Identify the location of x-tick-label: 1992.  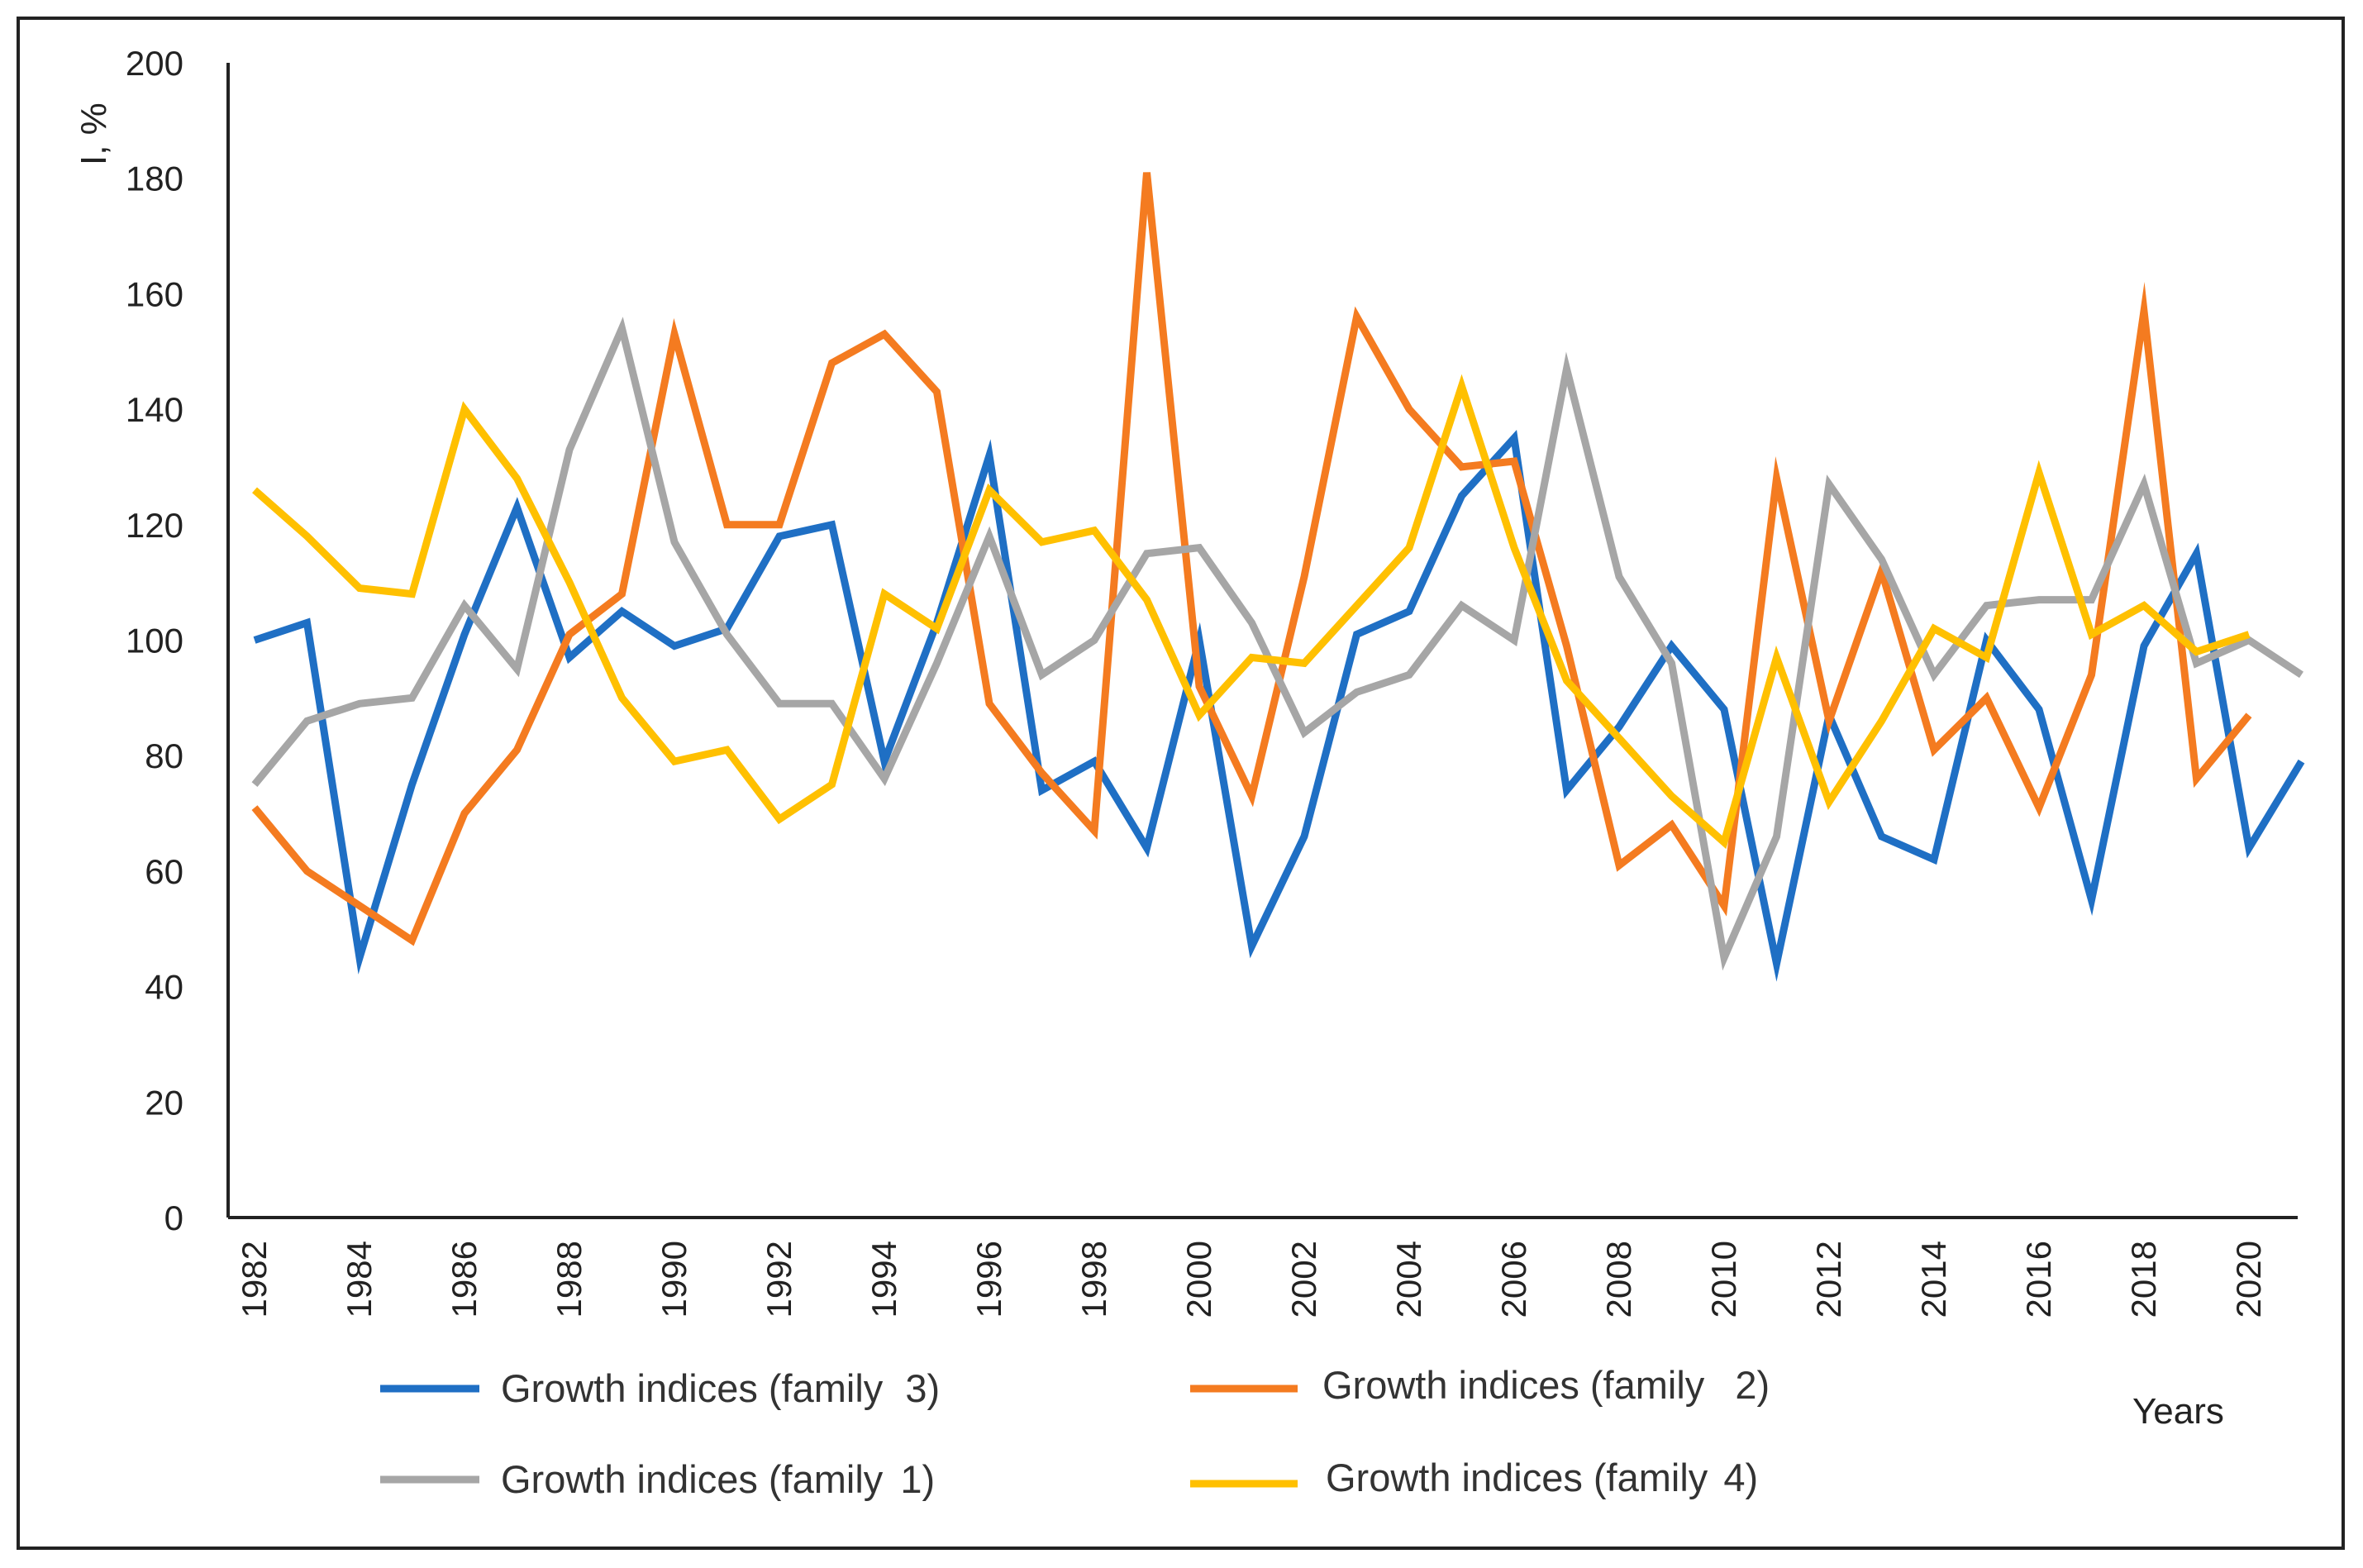
(779, 1279).